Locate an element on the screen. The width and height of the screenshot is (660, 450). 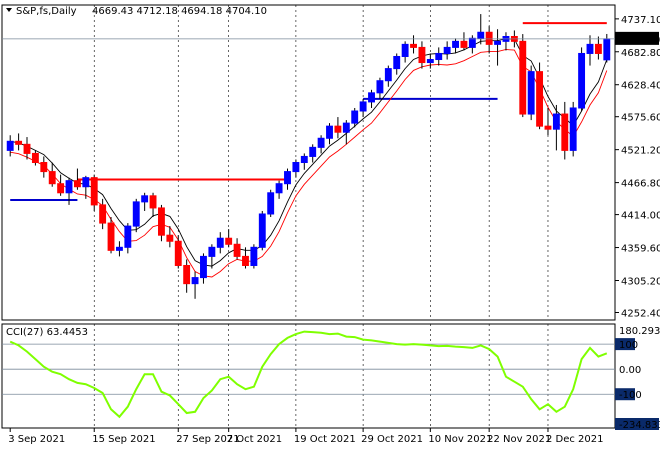
price-tick-label: 4628.40 is located at coordinates (640, 86).